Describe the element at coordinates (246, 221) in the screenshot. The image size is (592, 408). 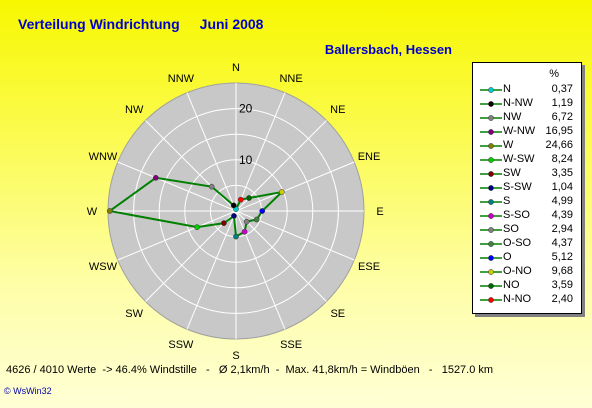
I see `data-point-so` at that location.